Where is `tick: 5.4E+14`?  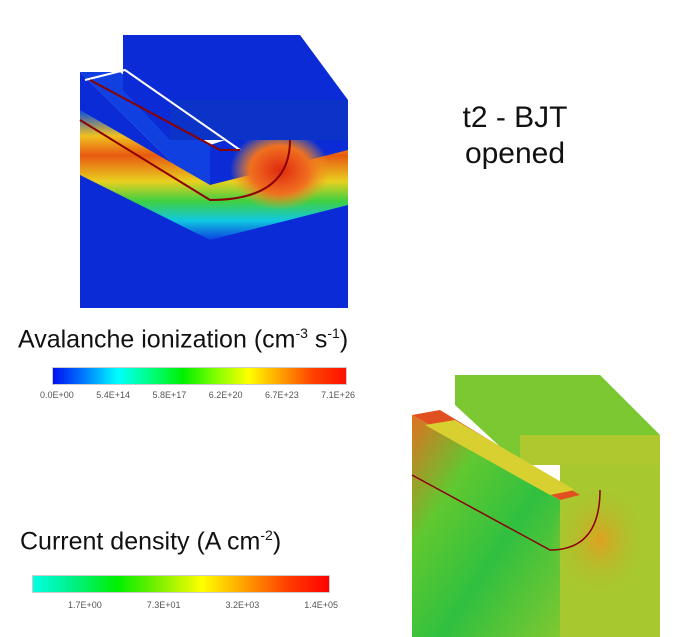 tick: 5.4E+14 is located at coordinates (113, 395).